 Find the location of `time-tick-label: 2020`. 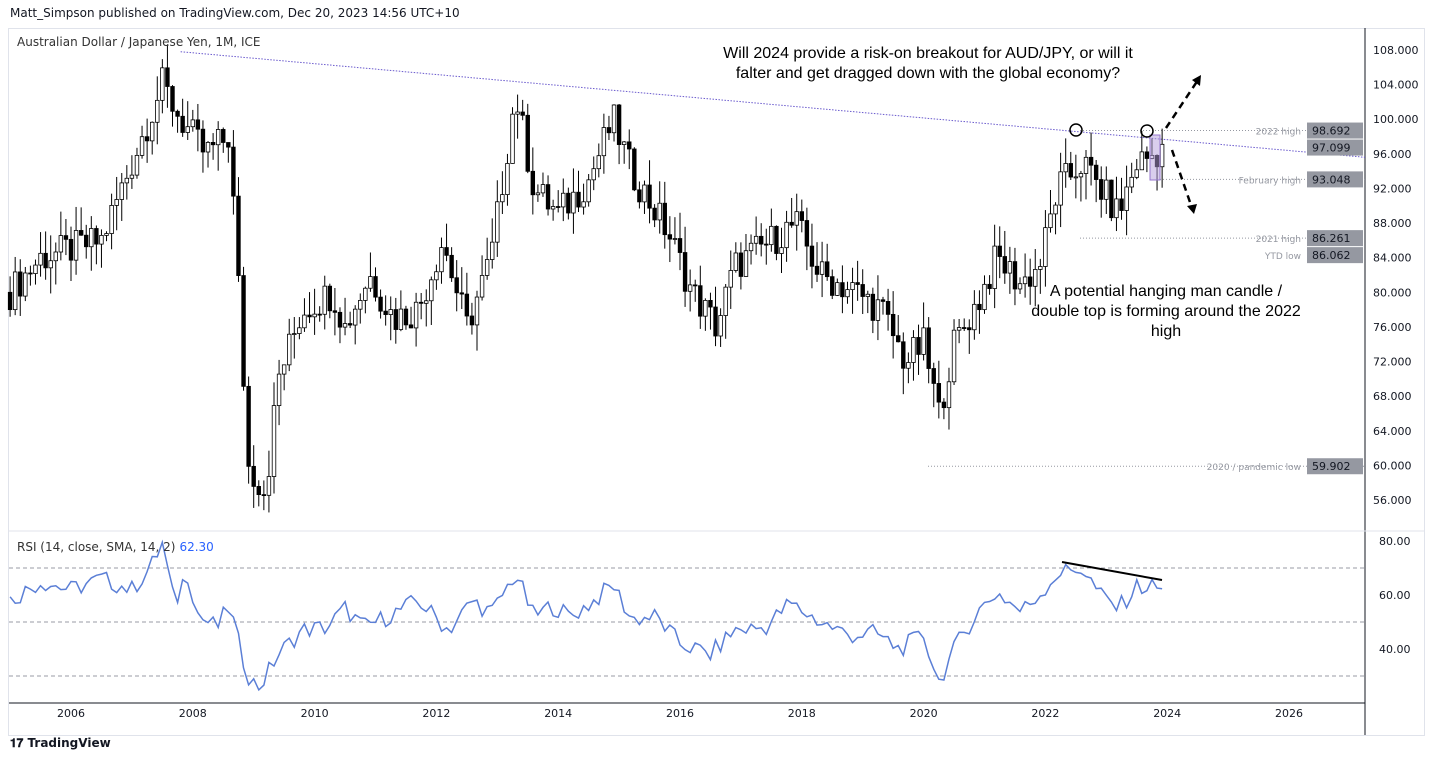

time-tick-label: 2020 is located at coordinates (924, 713).